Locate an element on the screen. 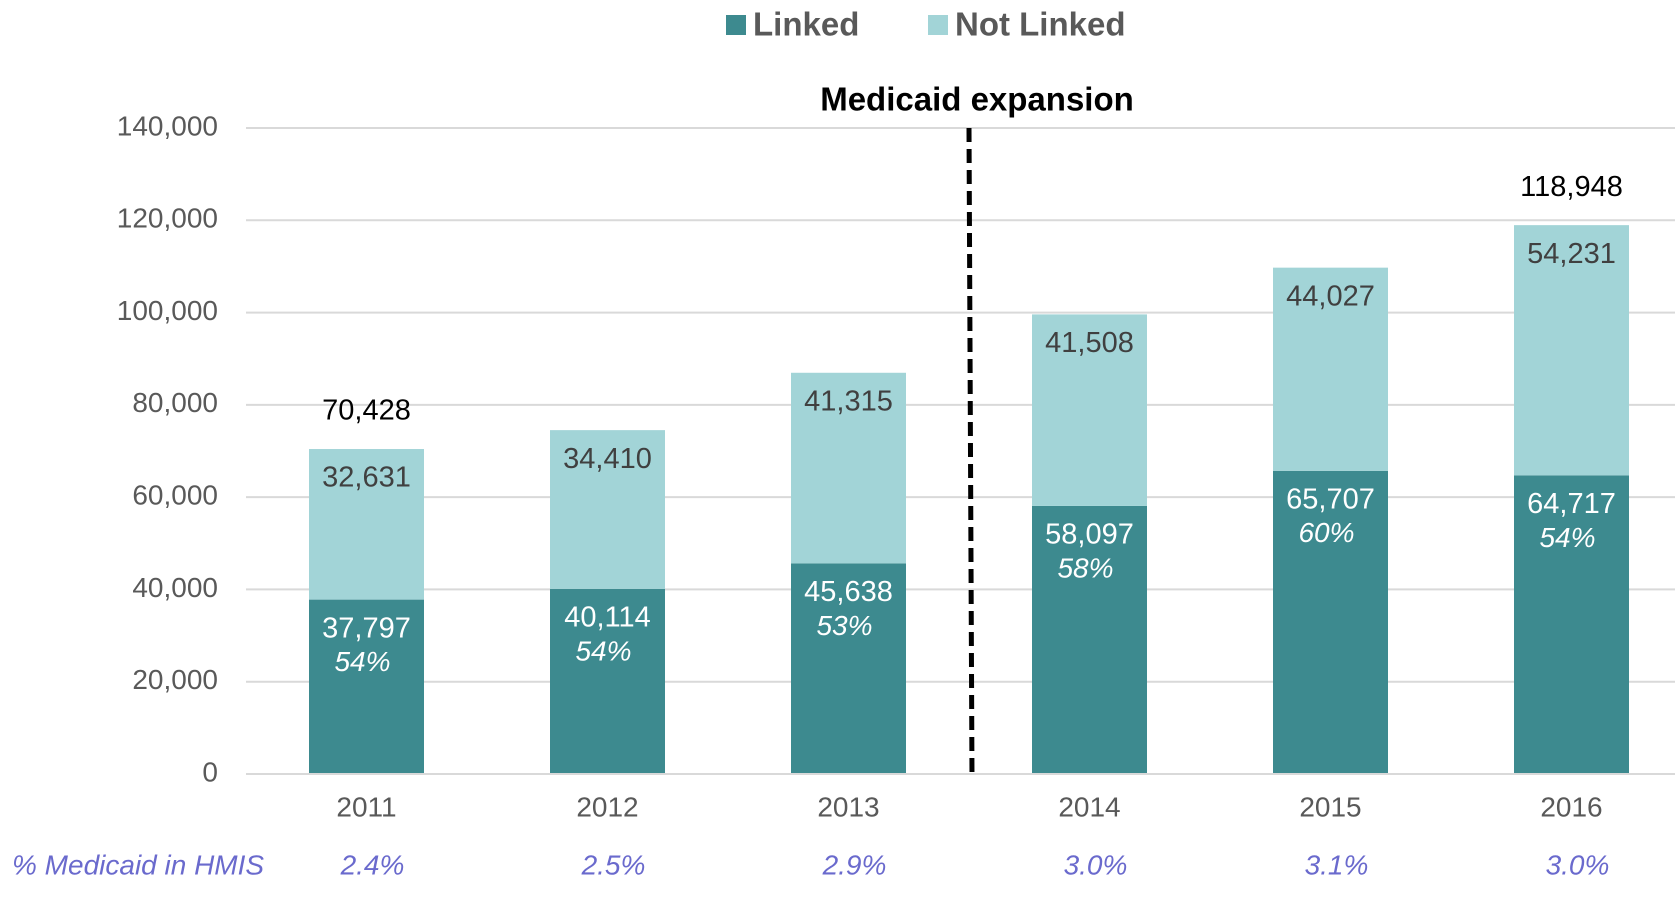  row-value: 2.4% is located at coordinates (372, 864).